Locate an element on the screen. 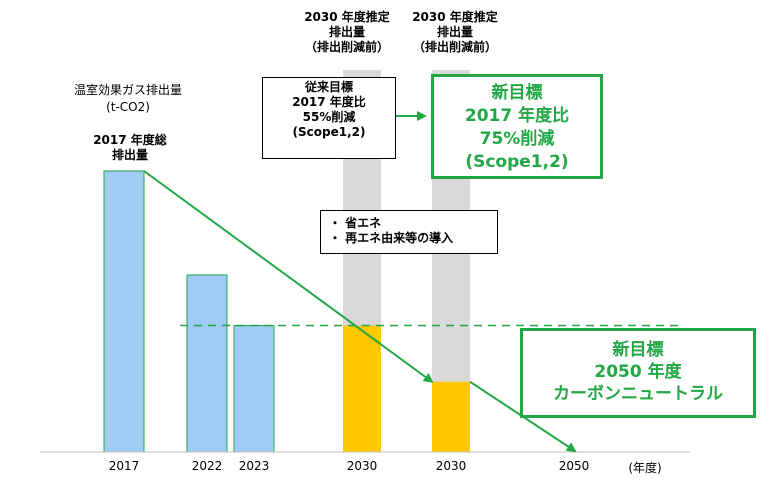 Image resolution: width=775 pixels, height=480 pixels. x-tick-2030-a: 2030 is located at coordinates (362, 466).